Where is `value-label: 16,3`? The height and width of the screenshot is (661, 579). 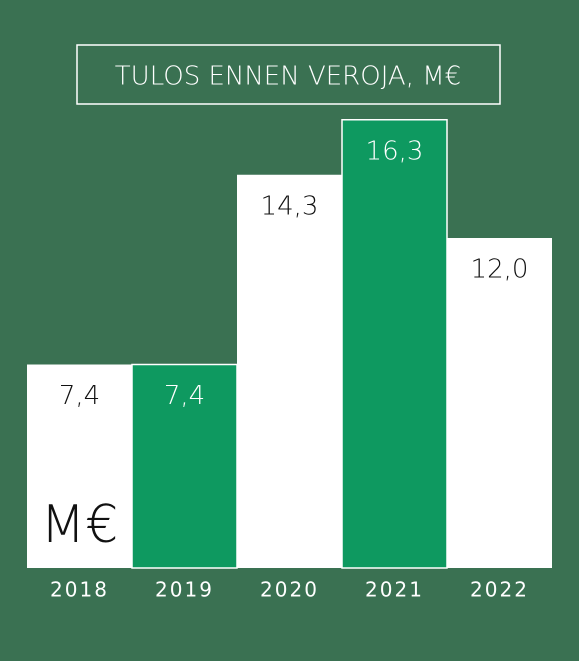 value-label: 16,3 is located at coordinates (395, 151).